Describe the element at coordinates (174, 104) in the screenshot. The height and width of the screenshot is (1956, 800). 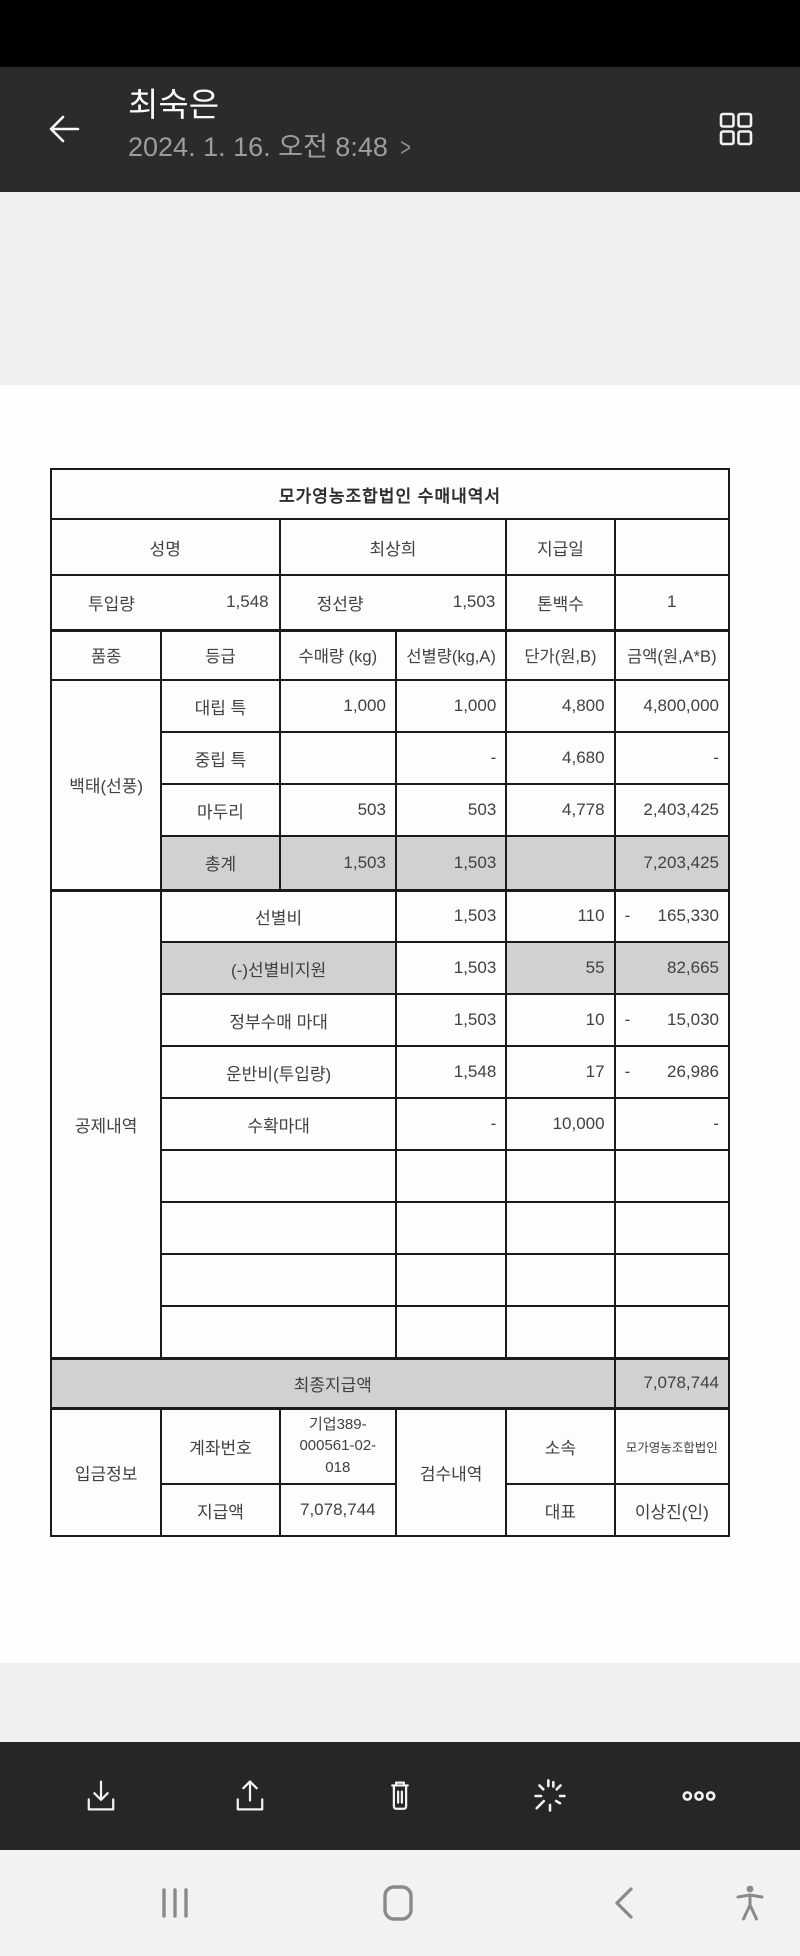
I see `page-title: 최숙은` at that location.